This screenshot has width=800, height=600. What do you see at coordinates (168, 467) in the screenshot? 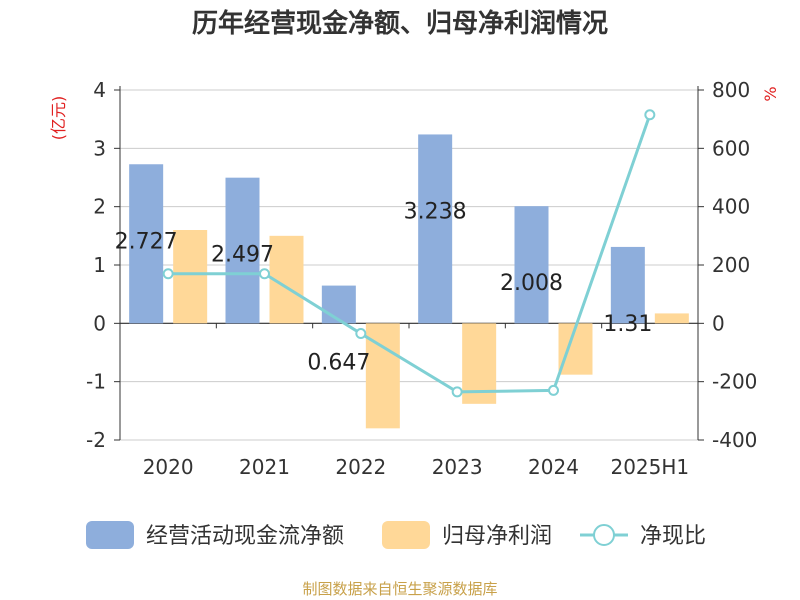
I see `x-tick-label: 2020` at bounding box center [168, 467].